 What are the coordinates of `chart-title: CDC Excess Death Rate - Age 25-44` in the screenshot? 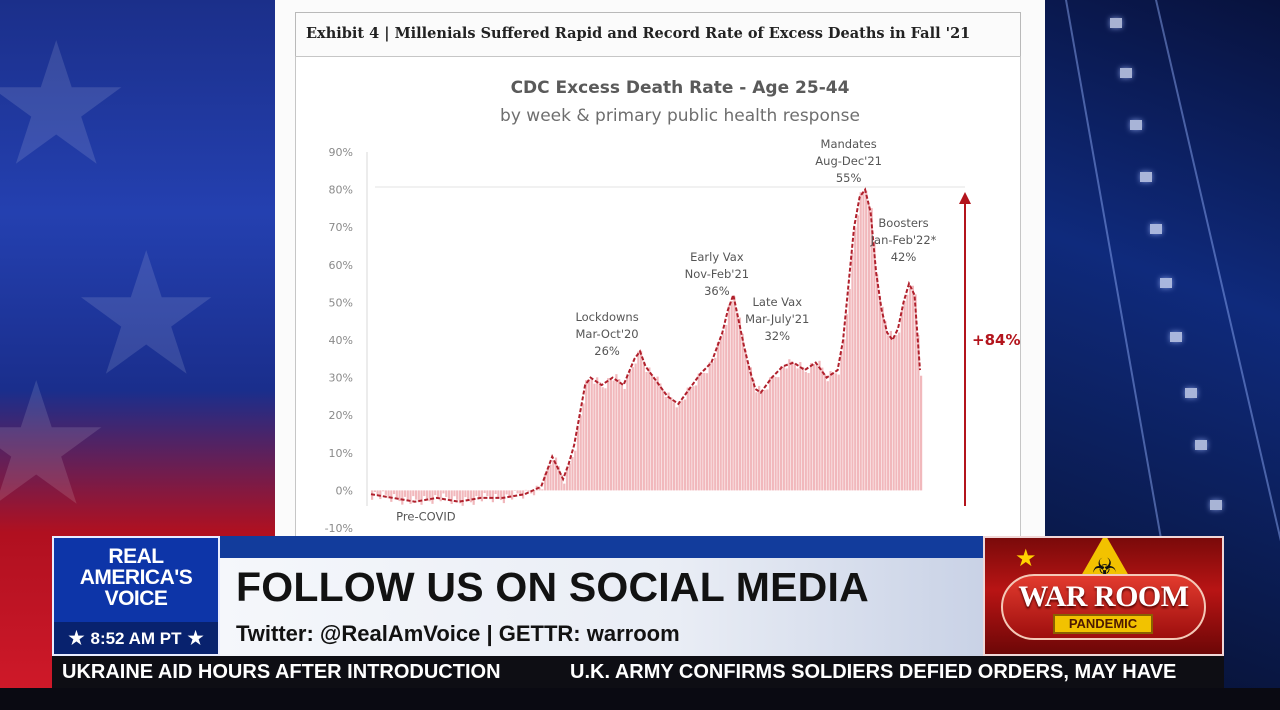 It's located at (680, 88).